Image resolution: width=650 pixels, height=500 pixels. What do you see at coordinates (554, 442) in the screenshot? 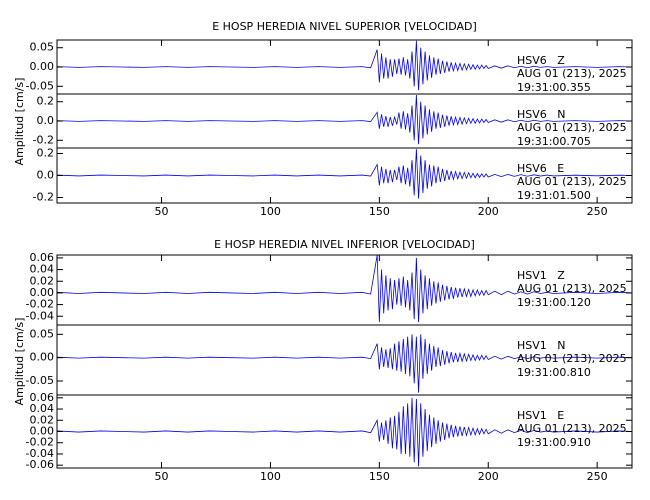
I see `time-label: 19:31:00.910` at bounding box center [554, 442].